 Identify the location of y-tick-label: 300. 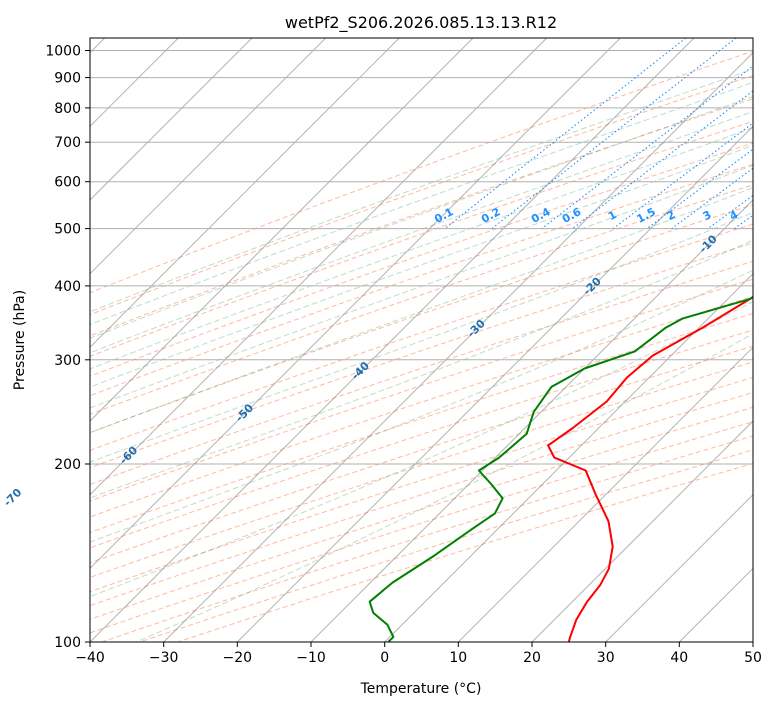
(67, 361).